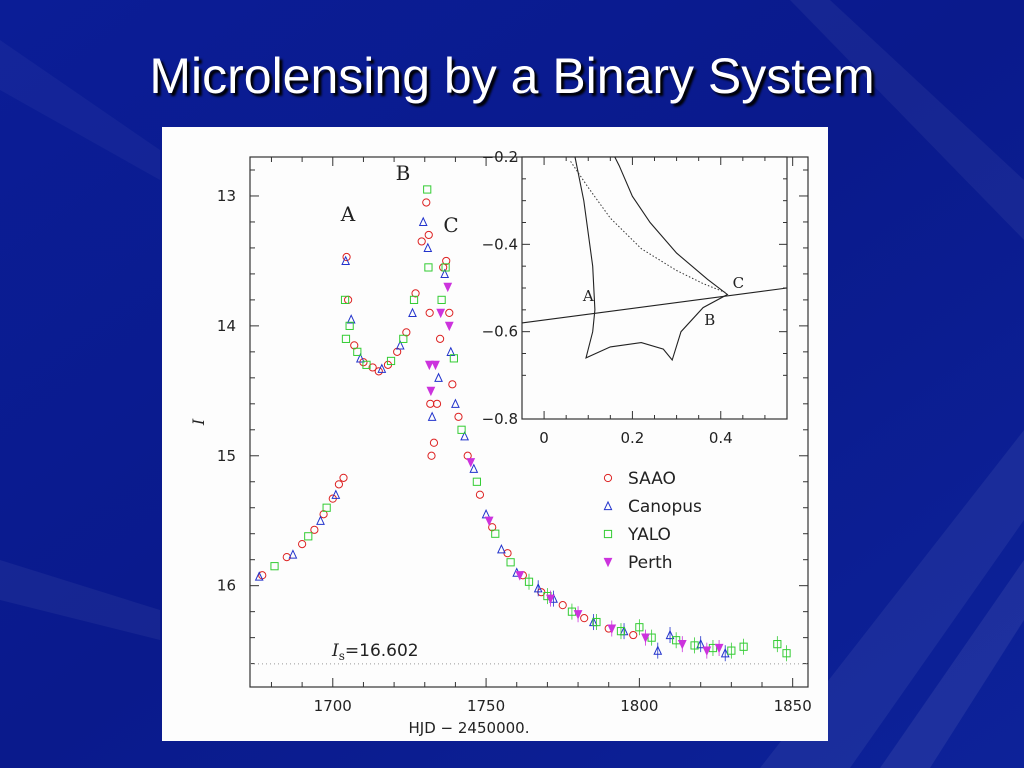 This screenshot has height=768, width=1024. What do you see at coordinates (652, 479) in the screenshot?
I see `legend-label-saao: SAAO` at bounding box center [652, 479].